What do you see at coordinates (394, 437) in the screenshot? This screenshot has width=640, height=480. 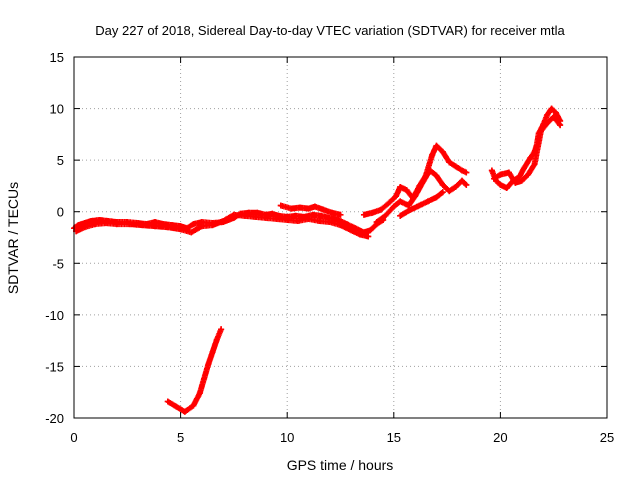 I see `x-tick-label: 15` at bounding box center [394, 437].